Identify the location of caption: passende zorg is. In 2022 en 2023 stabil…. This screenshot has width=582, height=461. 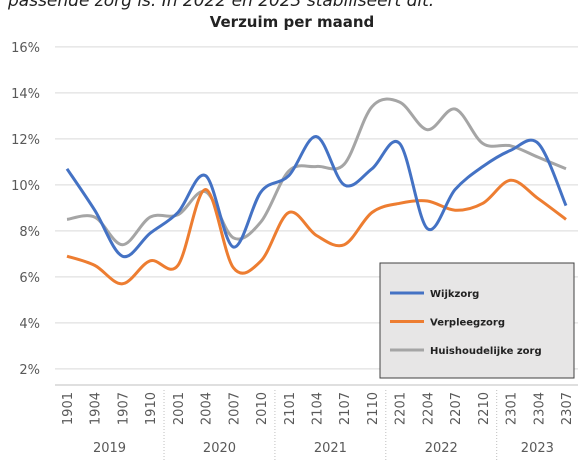
(220, 5).